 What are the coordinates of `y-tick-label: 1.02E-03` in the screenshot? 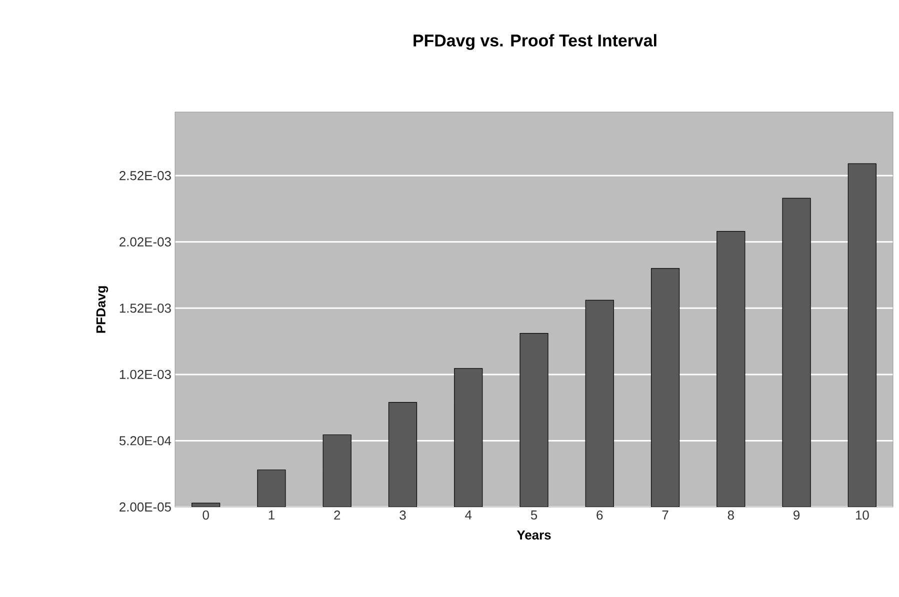 It's located at (145, 375).